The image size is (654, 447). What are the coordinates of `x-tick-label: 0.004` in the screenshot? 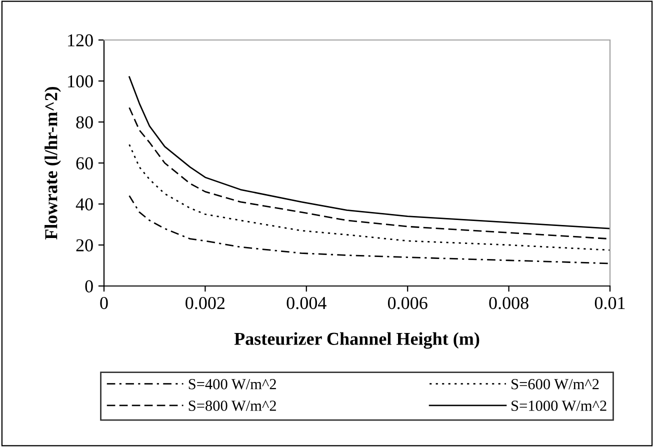 It's located at (306, 303).